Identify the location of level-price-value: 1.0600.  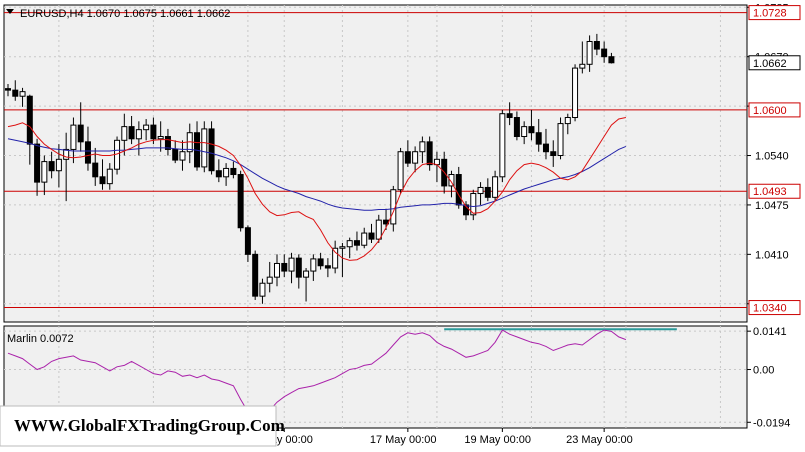
(770, 111).